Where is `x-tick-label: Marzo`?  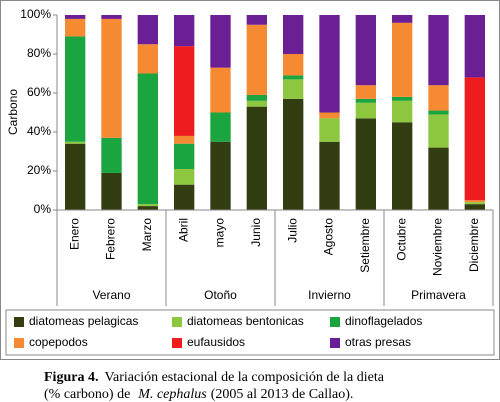 x-tick-label: Marzo is located at coordinates (147, 235).